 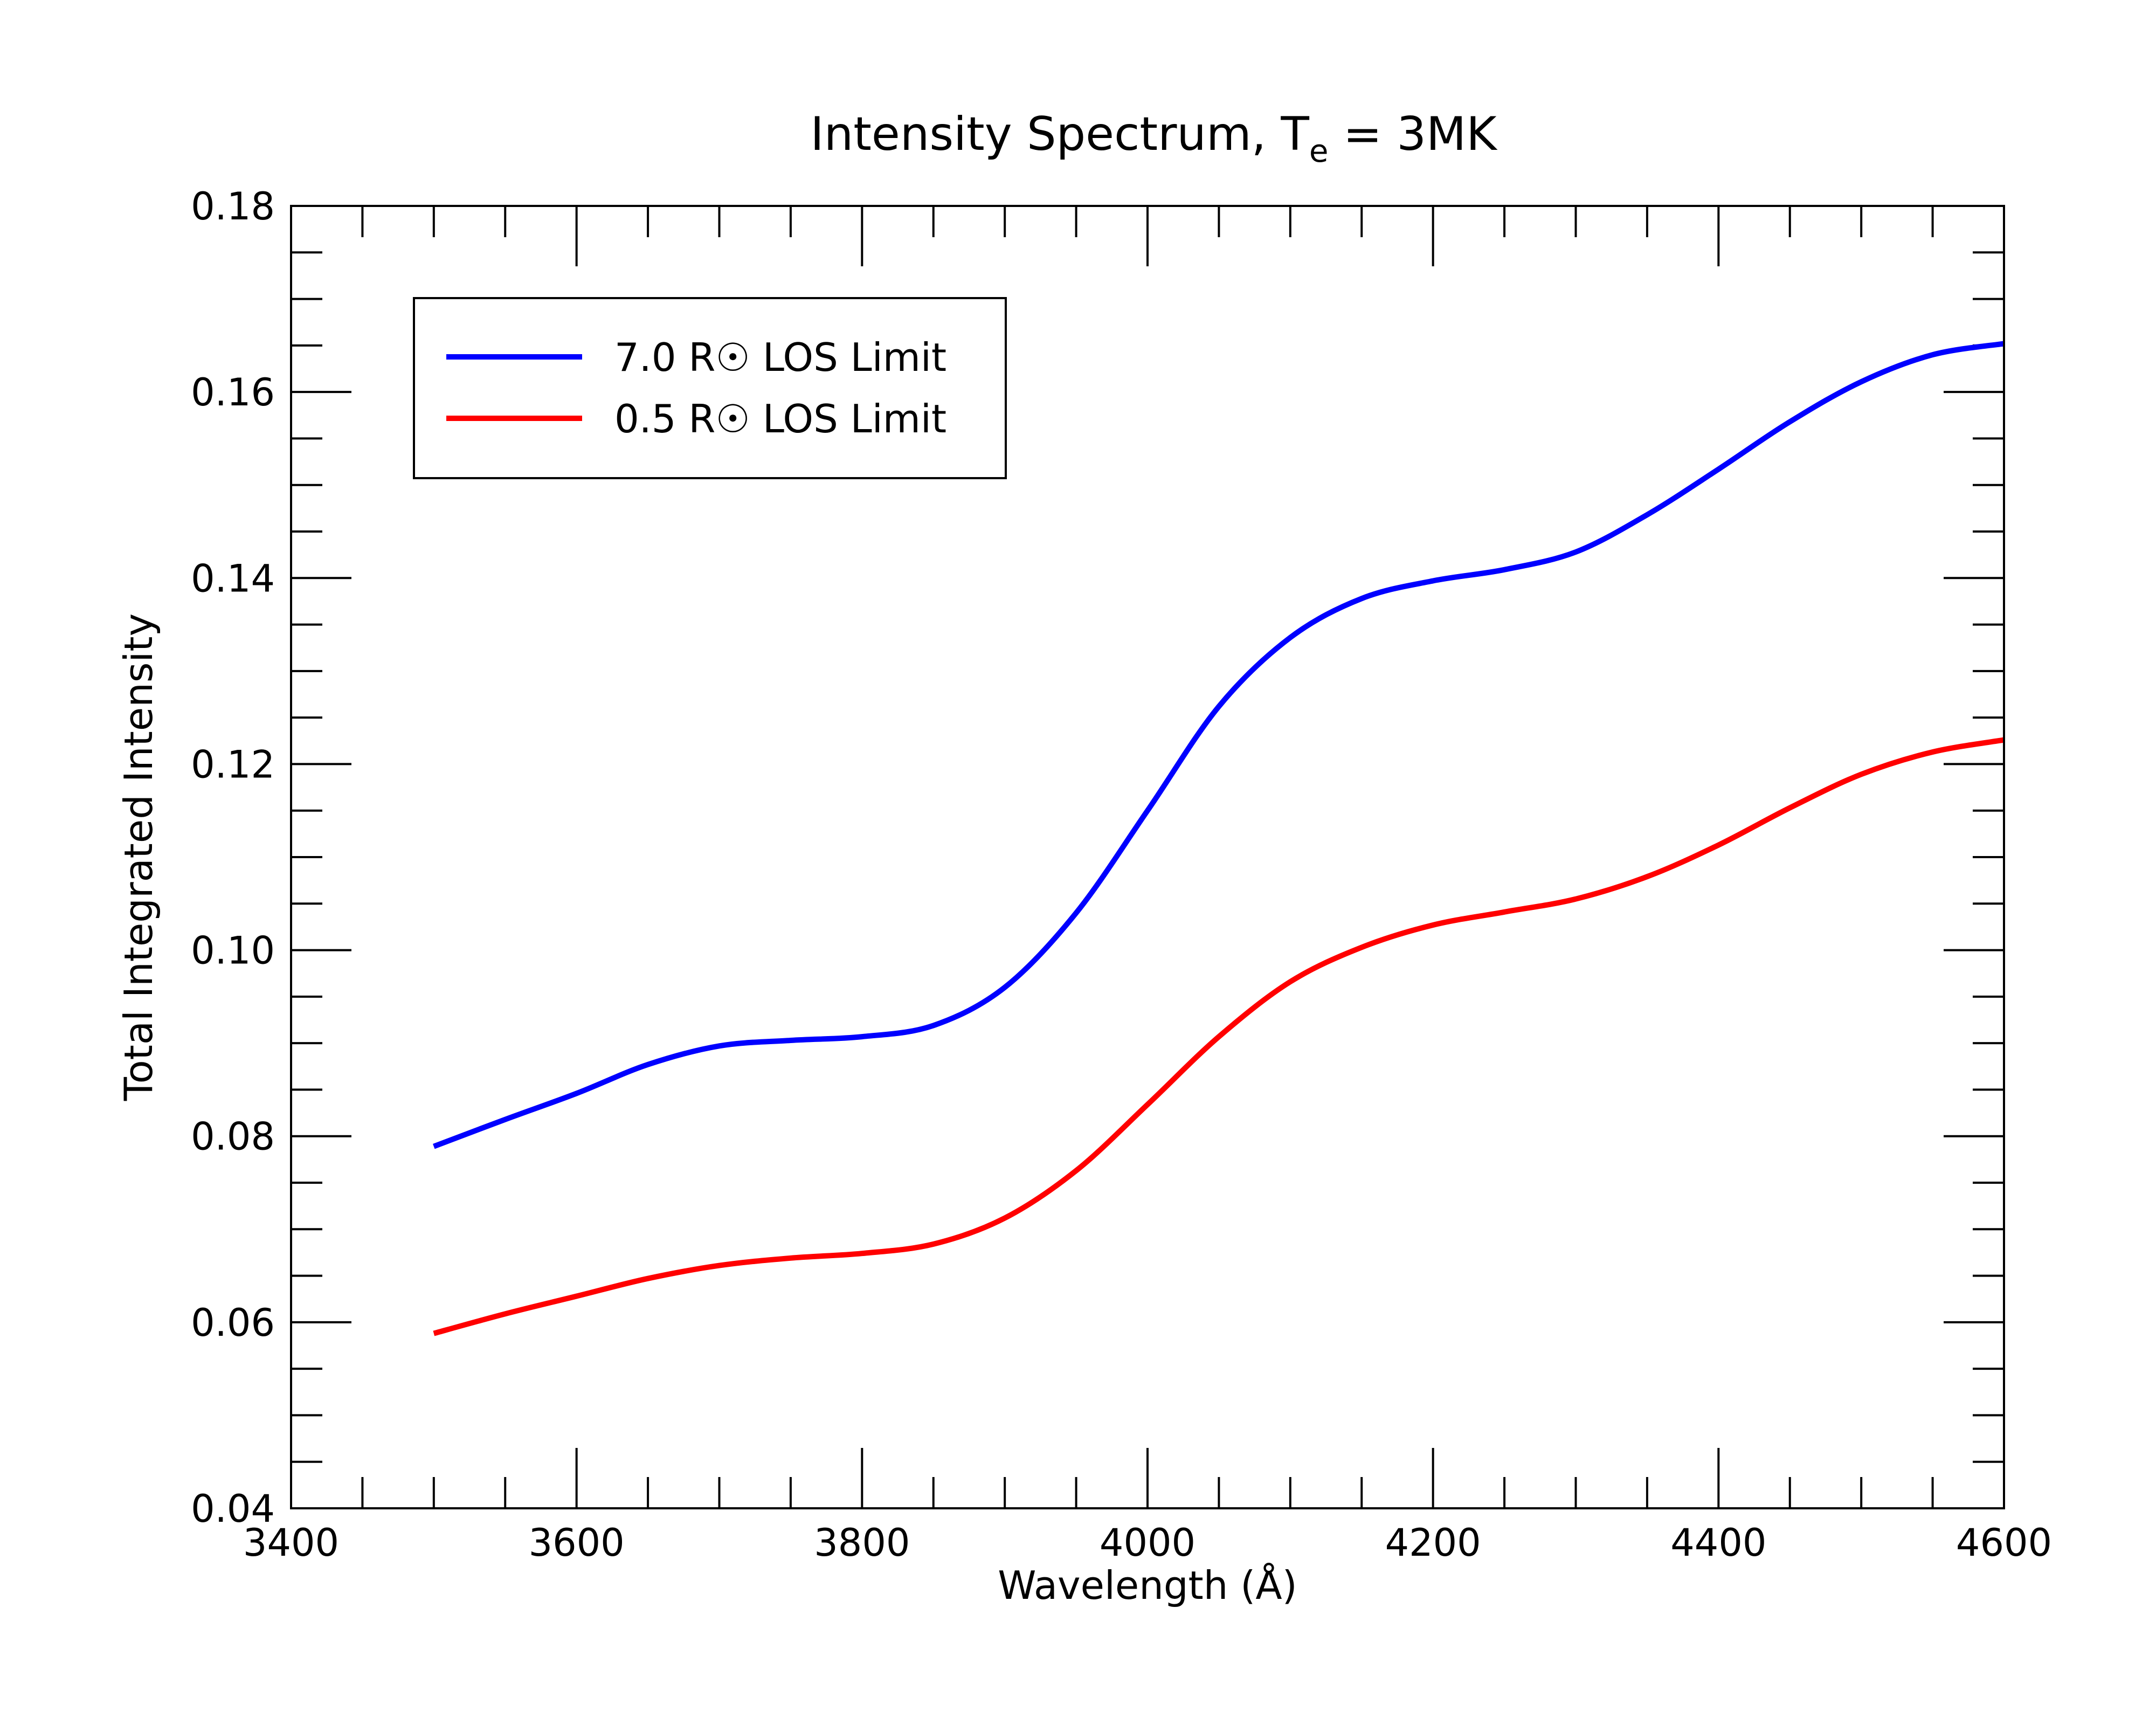 What do you see at coordinates (233, 764) in the screenshot?
I see `y-tick-label: 0.12` at bounding box center [233, 764].